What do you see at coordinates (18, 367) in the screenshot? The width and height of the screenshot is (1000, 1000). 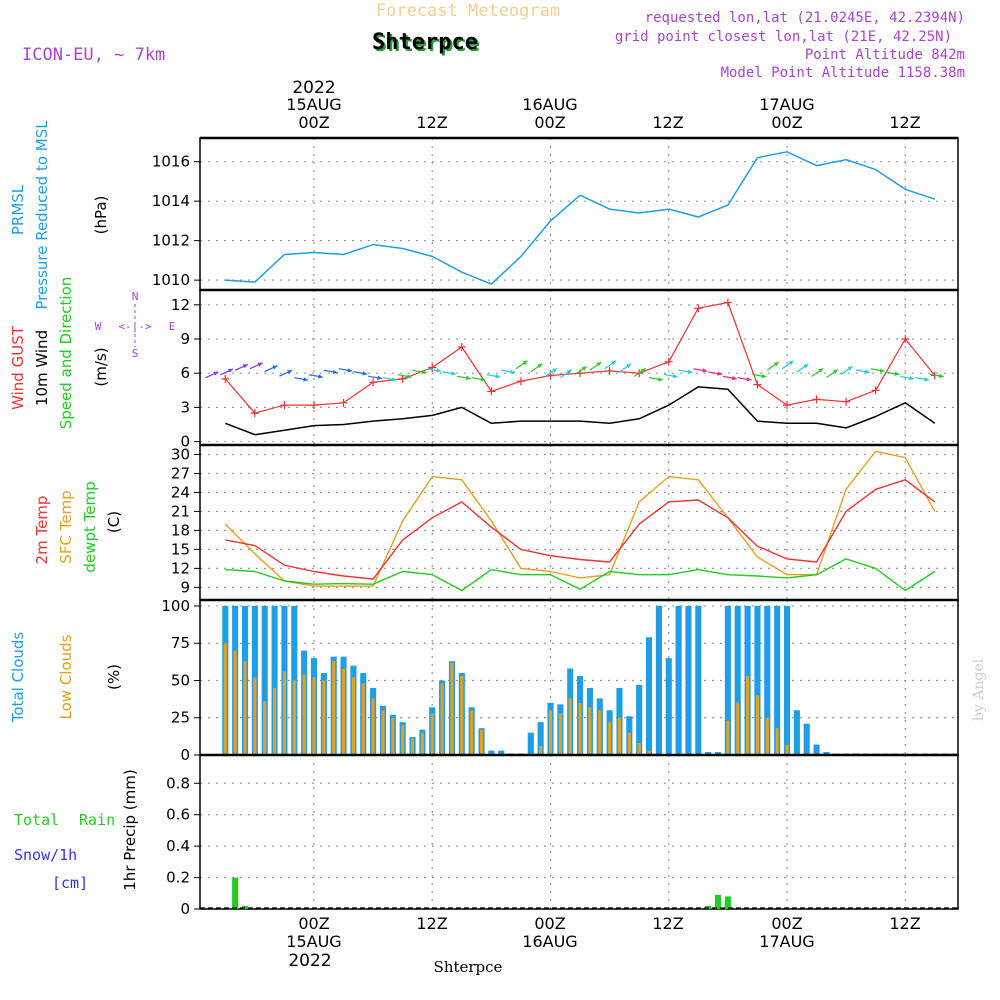 I see `label-wind-gust: Wind GUST` at bounding box center [18, 367].